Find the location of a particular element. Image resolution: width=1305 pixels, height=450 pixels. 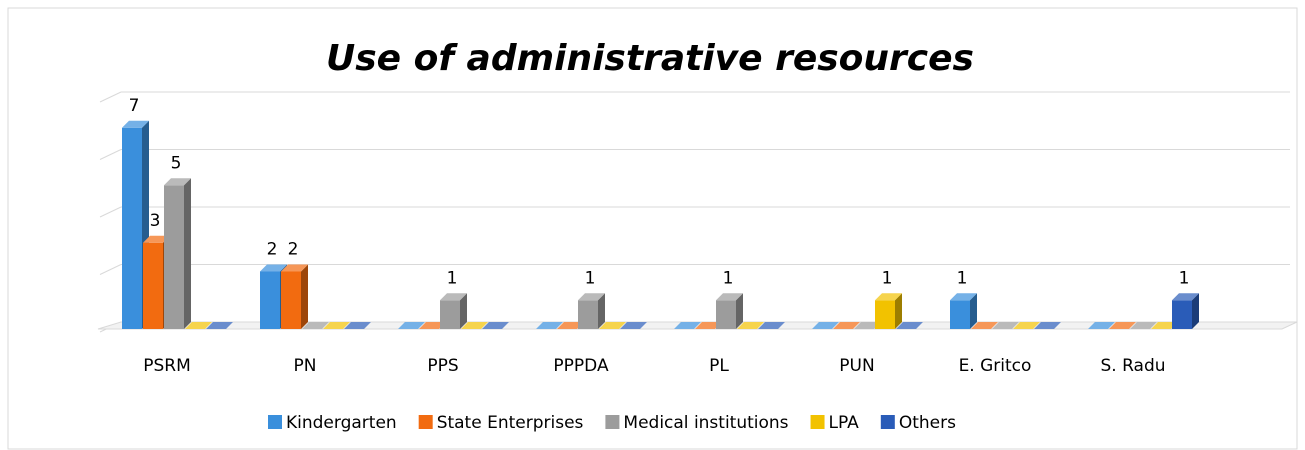

x-tick-label: PUN is located at coordinates (856, 366).